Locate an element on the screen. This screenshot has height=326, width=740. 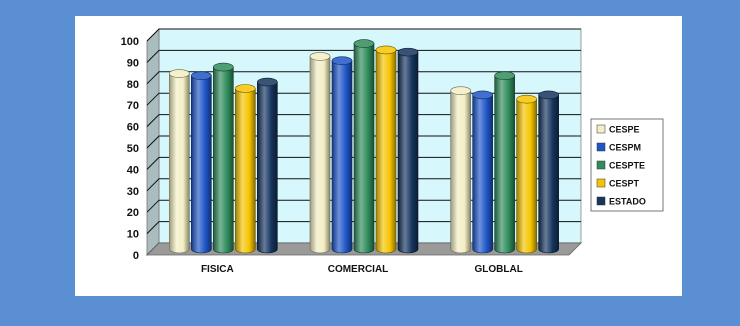
bar-cespm-globlal is located at coordinates (482, 172).